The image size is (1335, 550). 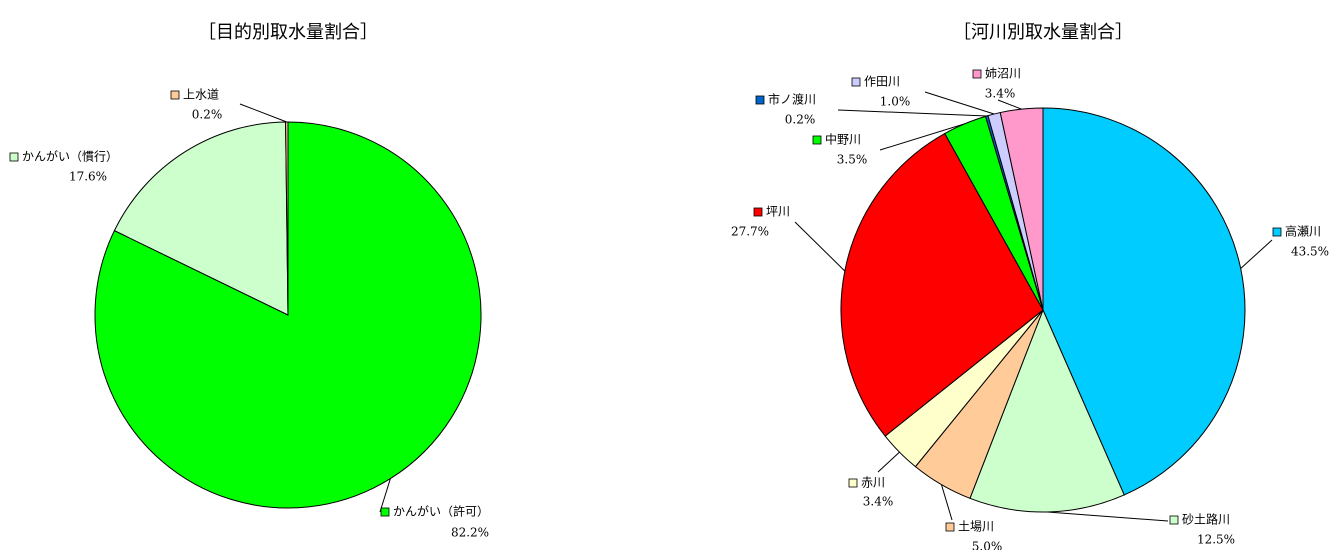 I want to click on slice-value-label: 12.5%, so click(x=1216, y=540).